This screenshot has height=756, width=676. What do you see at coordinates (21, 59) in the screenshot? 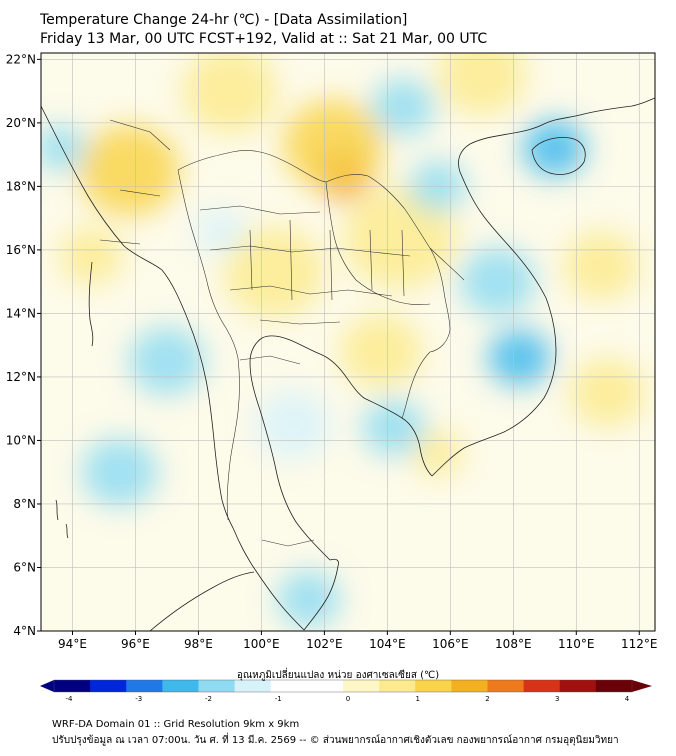
I see `lat-label: 22°N` at bounding box center [21, 59].